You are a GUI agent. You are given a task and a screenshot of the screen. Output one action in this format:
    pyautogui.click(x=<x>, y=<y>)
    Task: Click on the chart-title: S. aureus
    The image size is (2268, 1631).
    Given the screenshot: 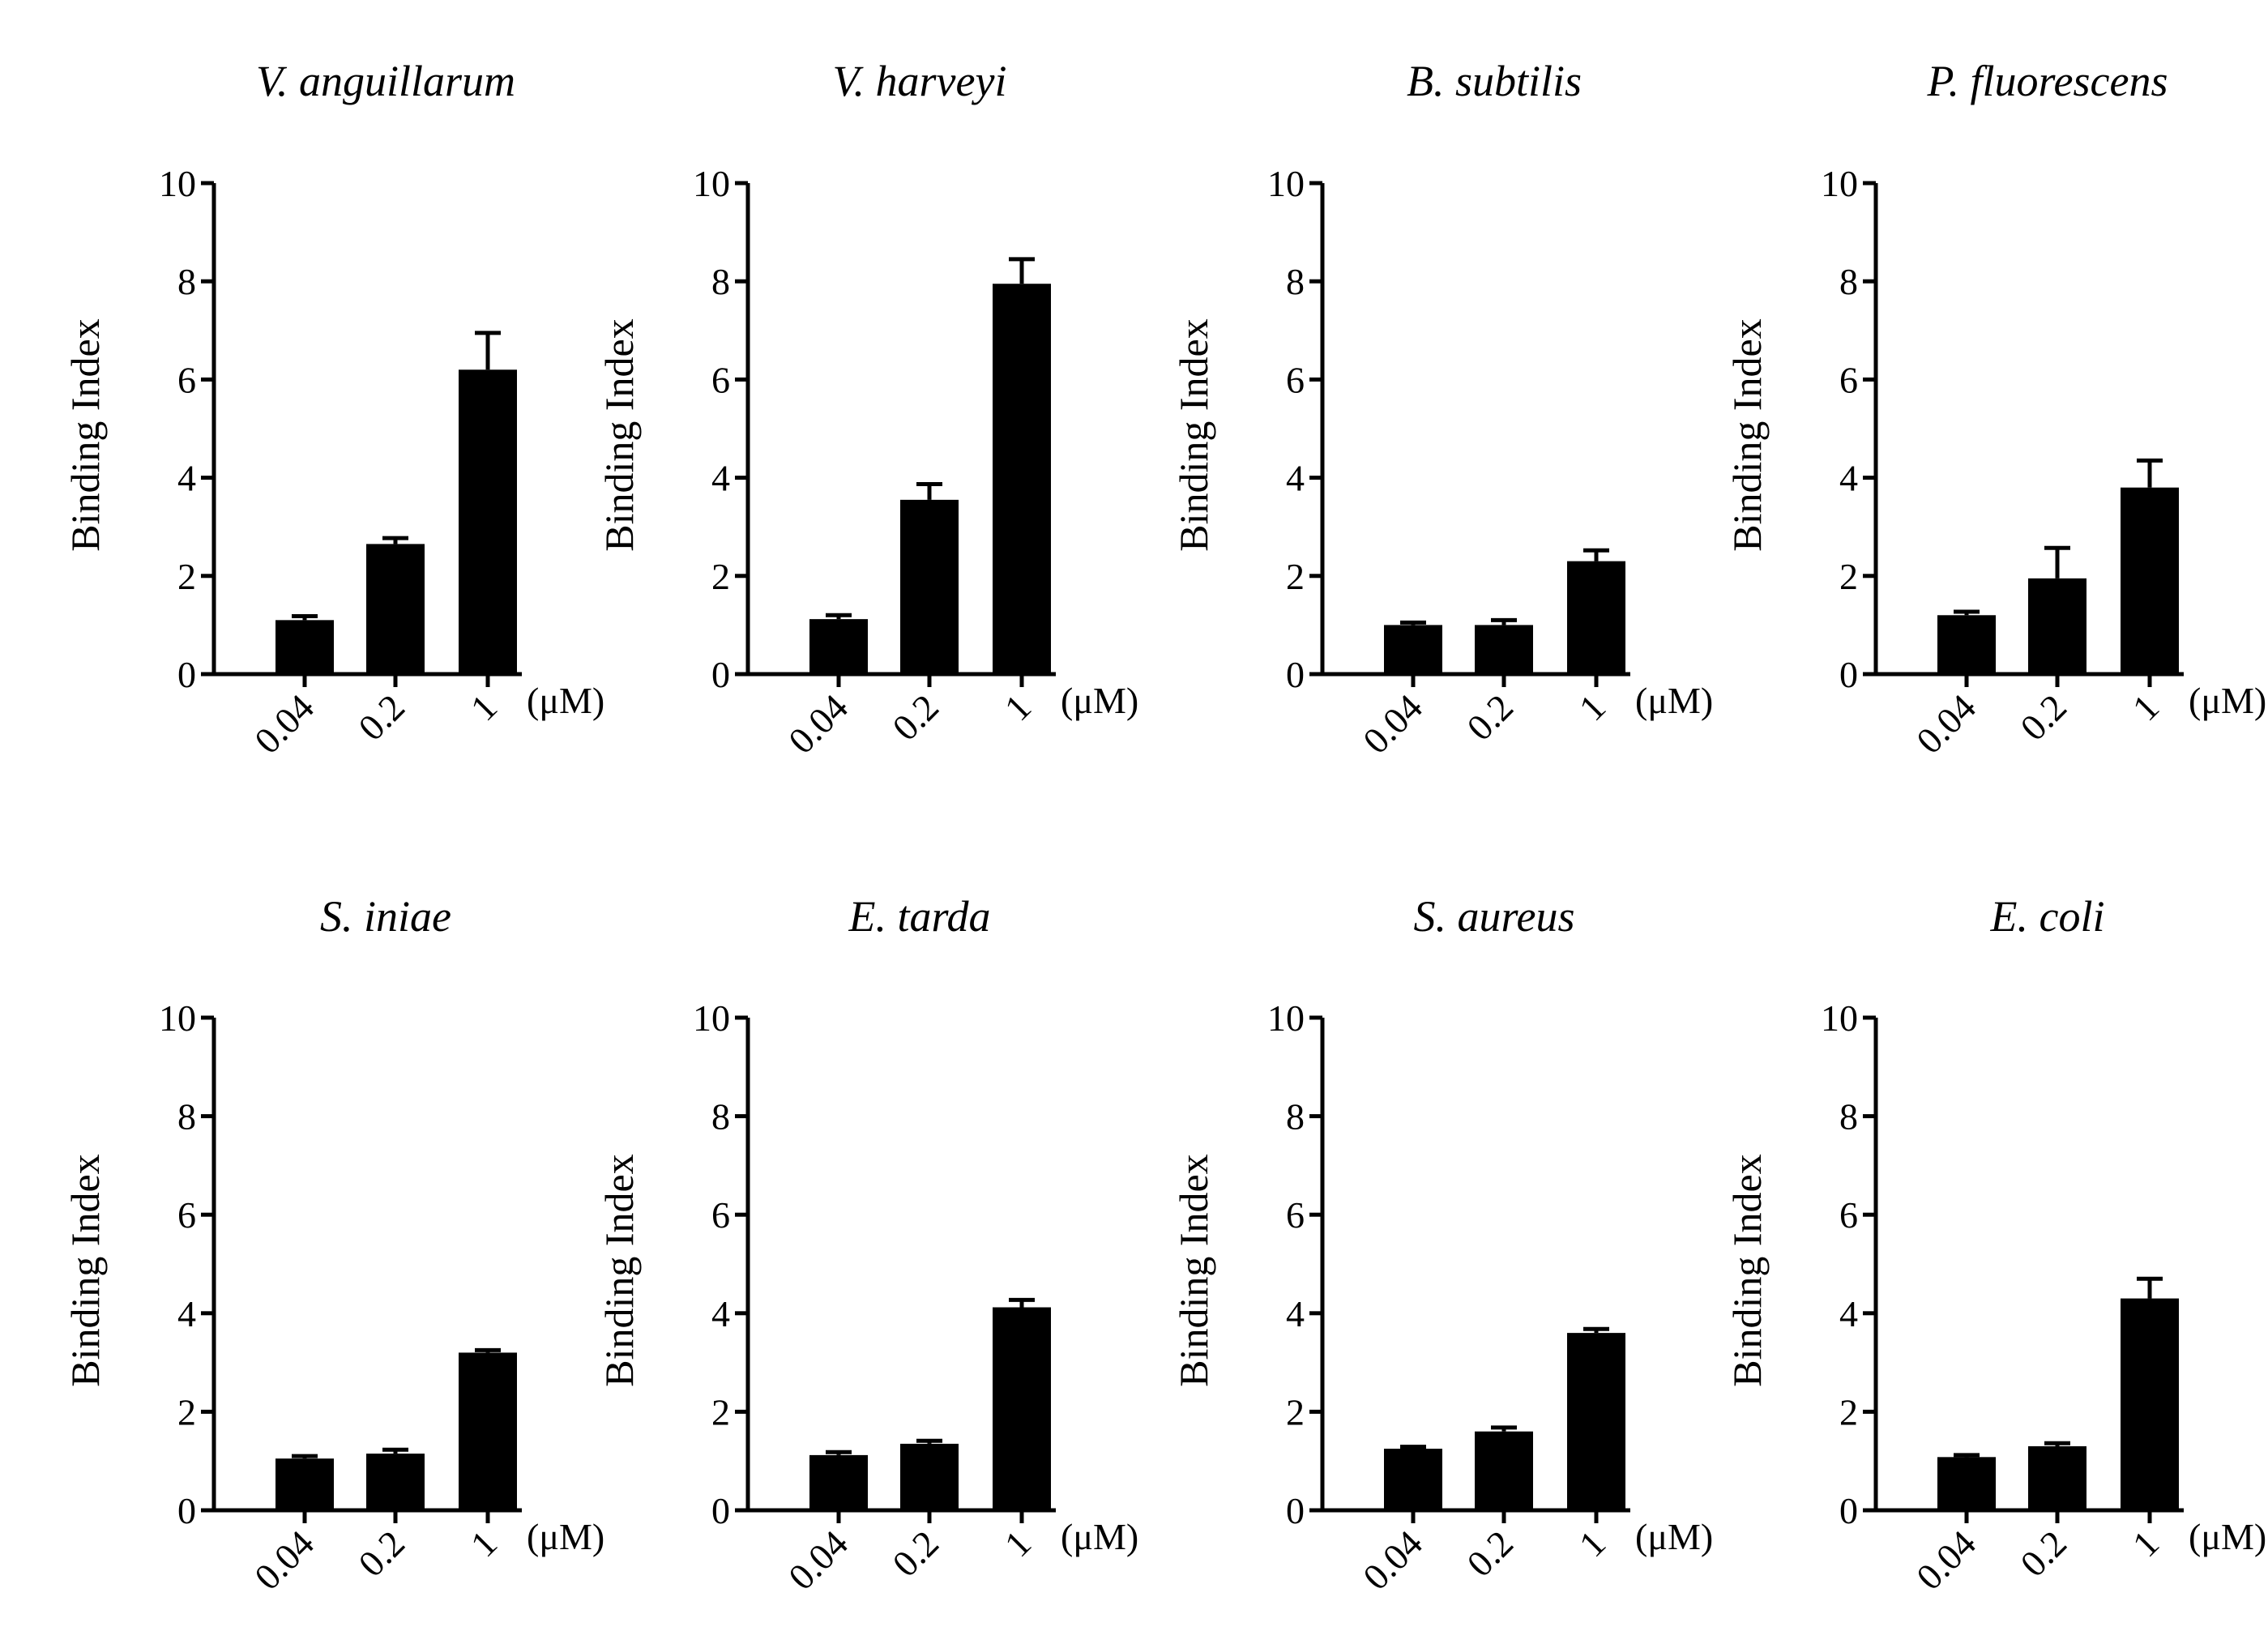 What is the action you would take?
    pyautogui.click(x=1494, y=916)
    